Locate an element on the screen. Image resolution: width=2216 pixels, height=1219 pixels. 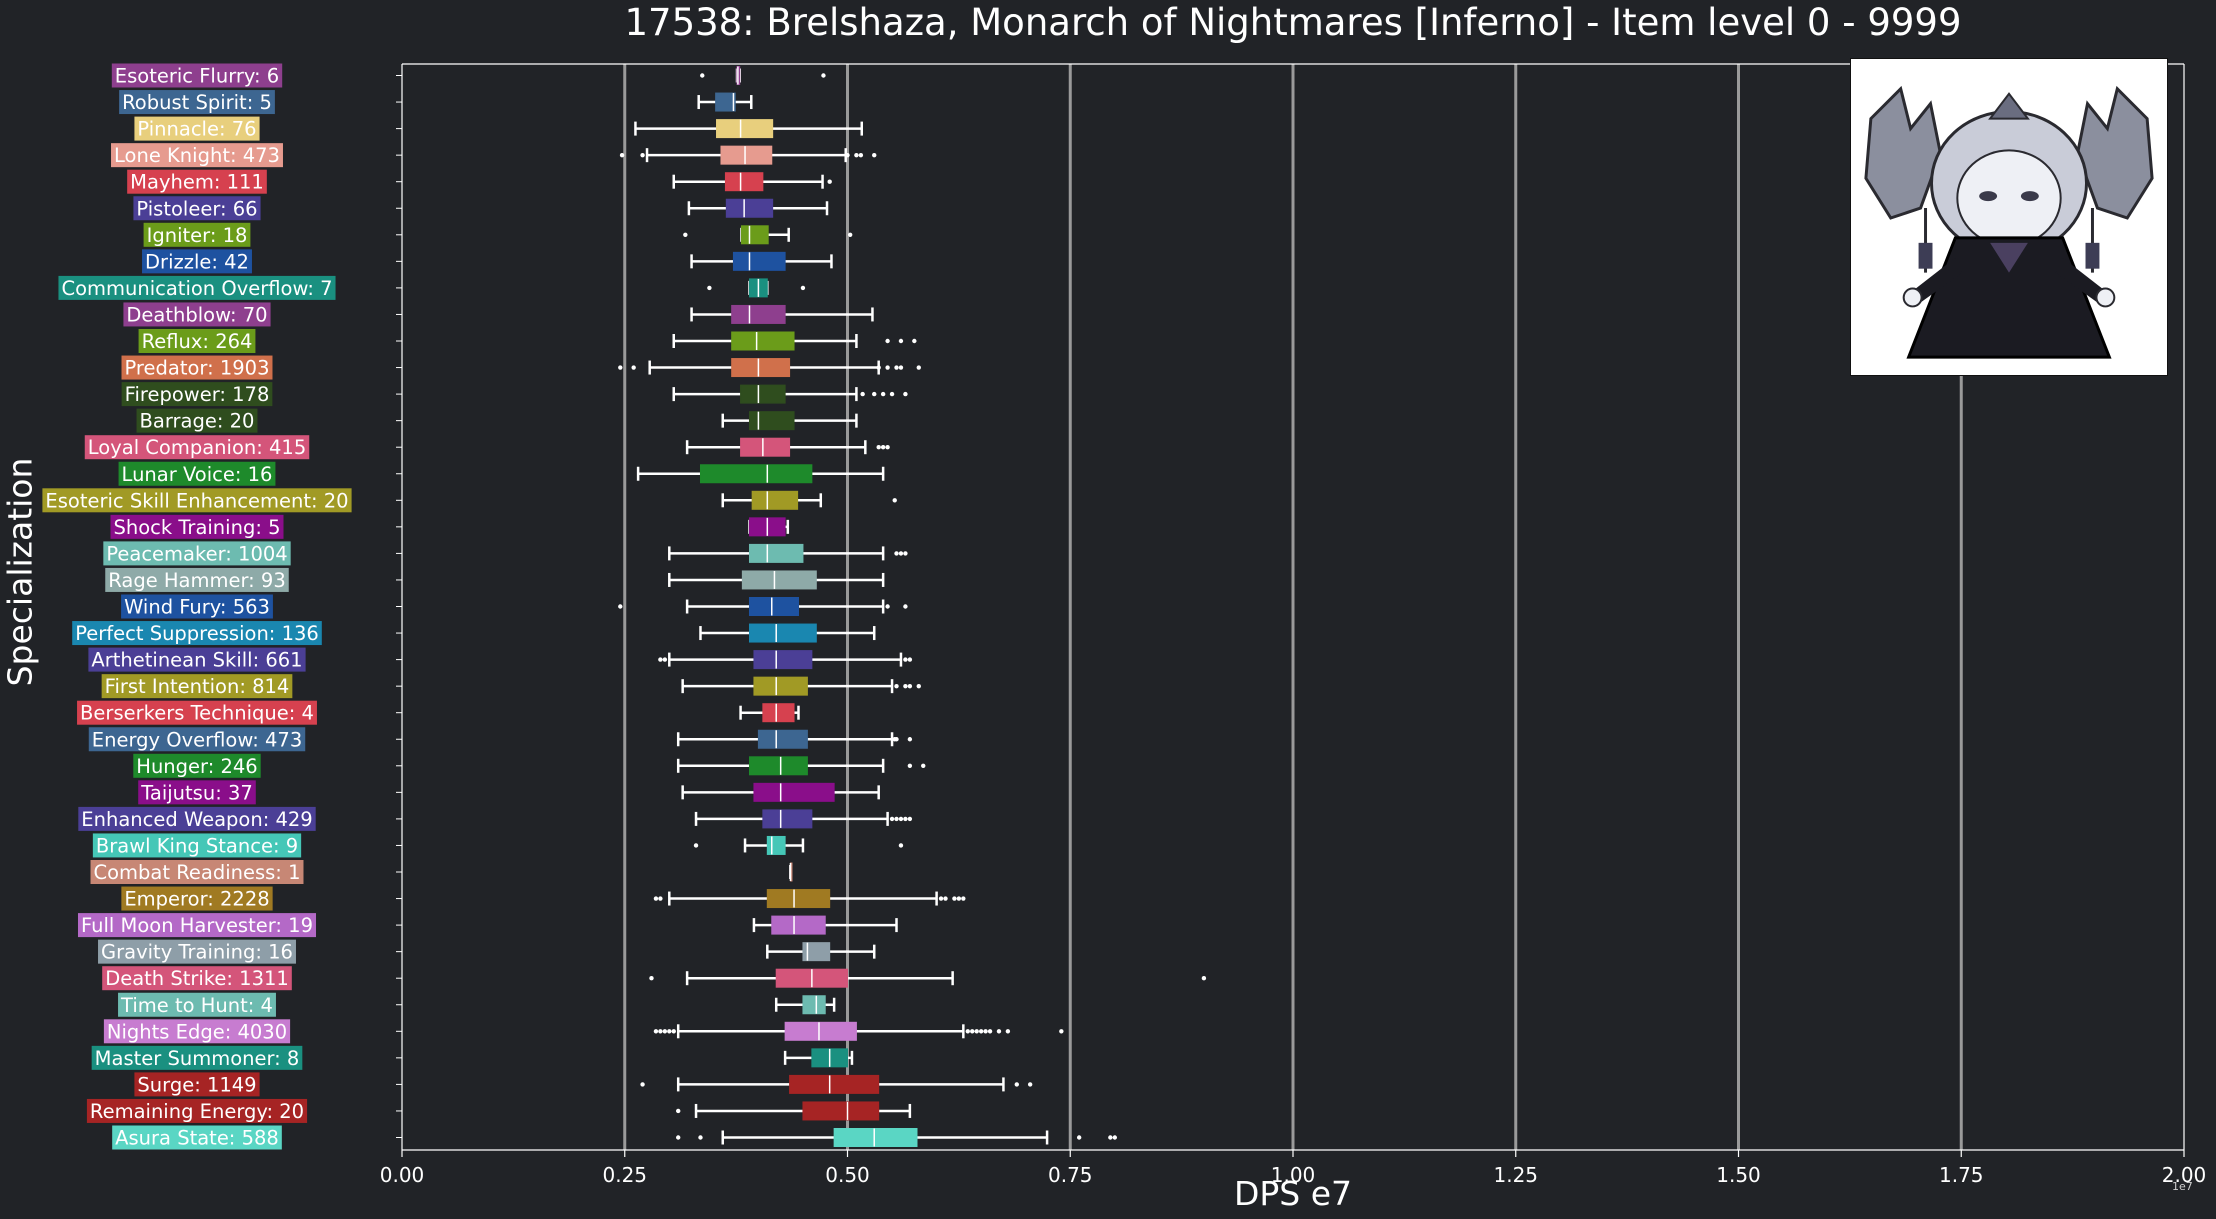
category-label-text: Barrage: 20 is located at coordinates (197, 421).